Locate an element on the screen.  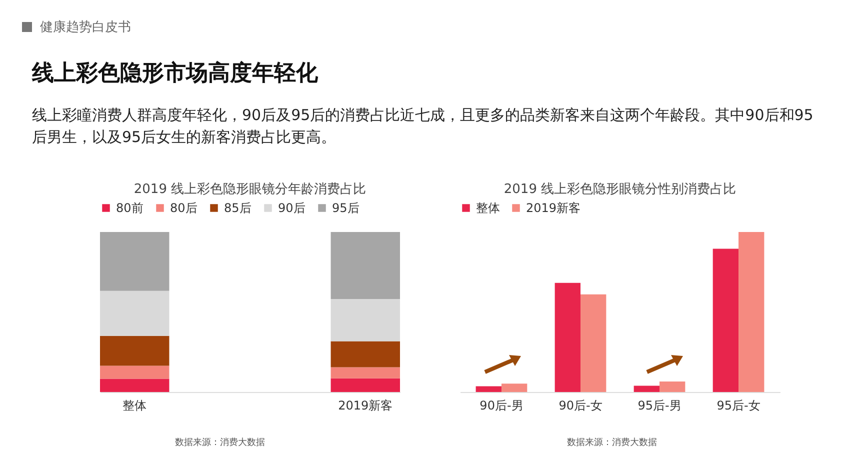
chart-title: 2019 线上彩色隐形眼镜分年龄消费占比 is located at coordinates (250, 189).